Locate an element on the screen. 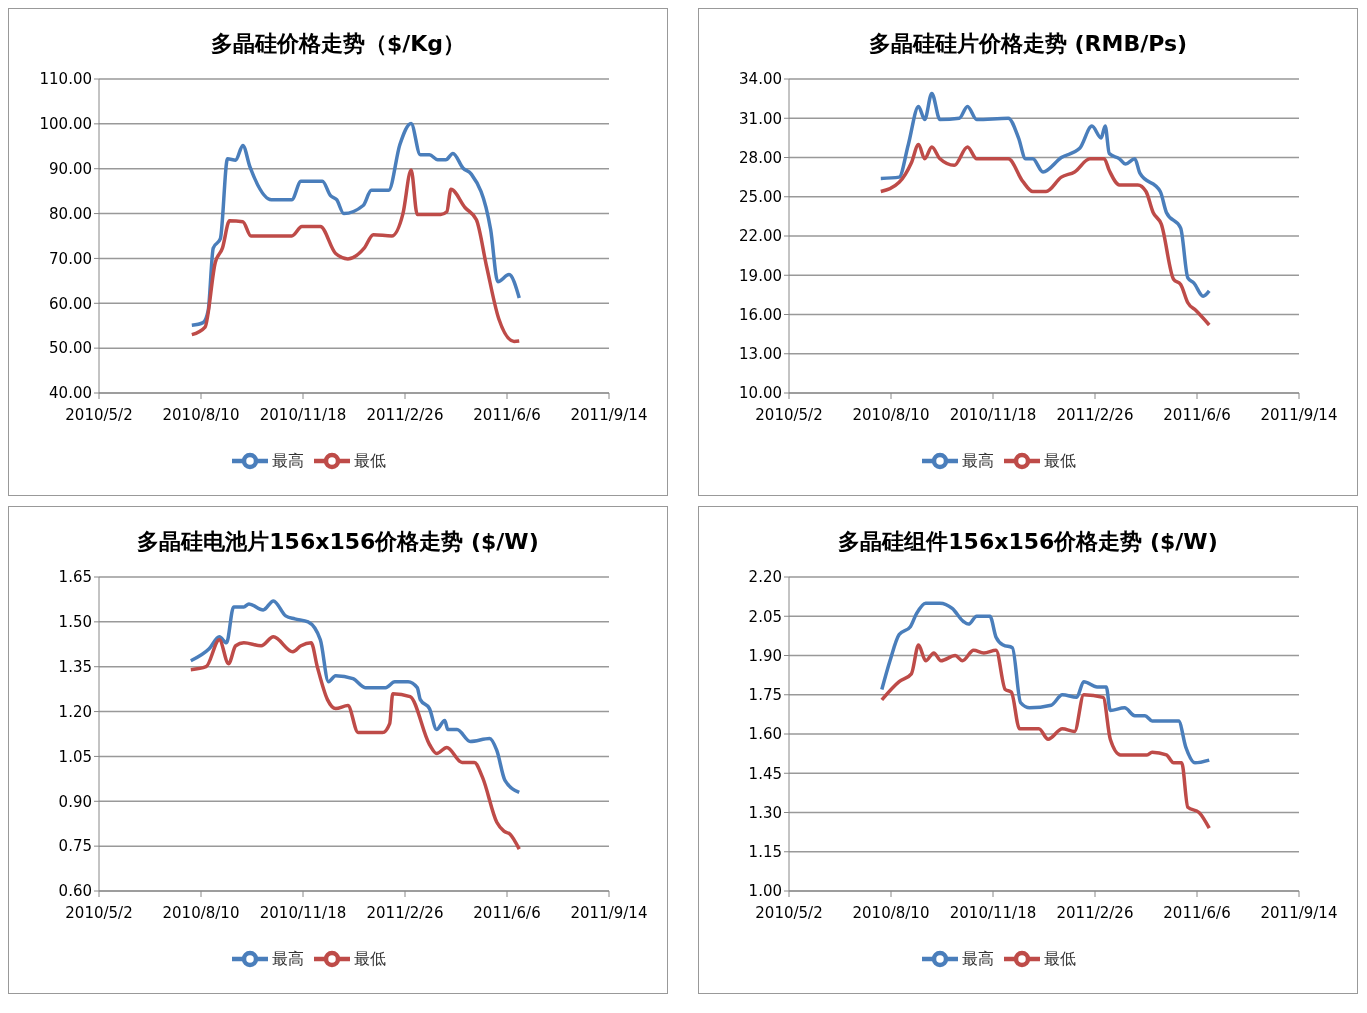 Image resolution: width=1367 pixels, height=1013 pixels. y-tick-label: 110.00 is located at coordinates (65, 79).